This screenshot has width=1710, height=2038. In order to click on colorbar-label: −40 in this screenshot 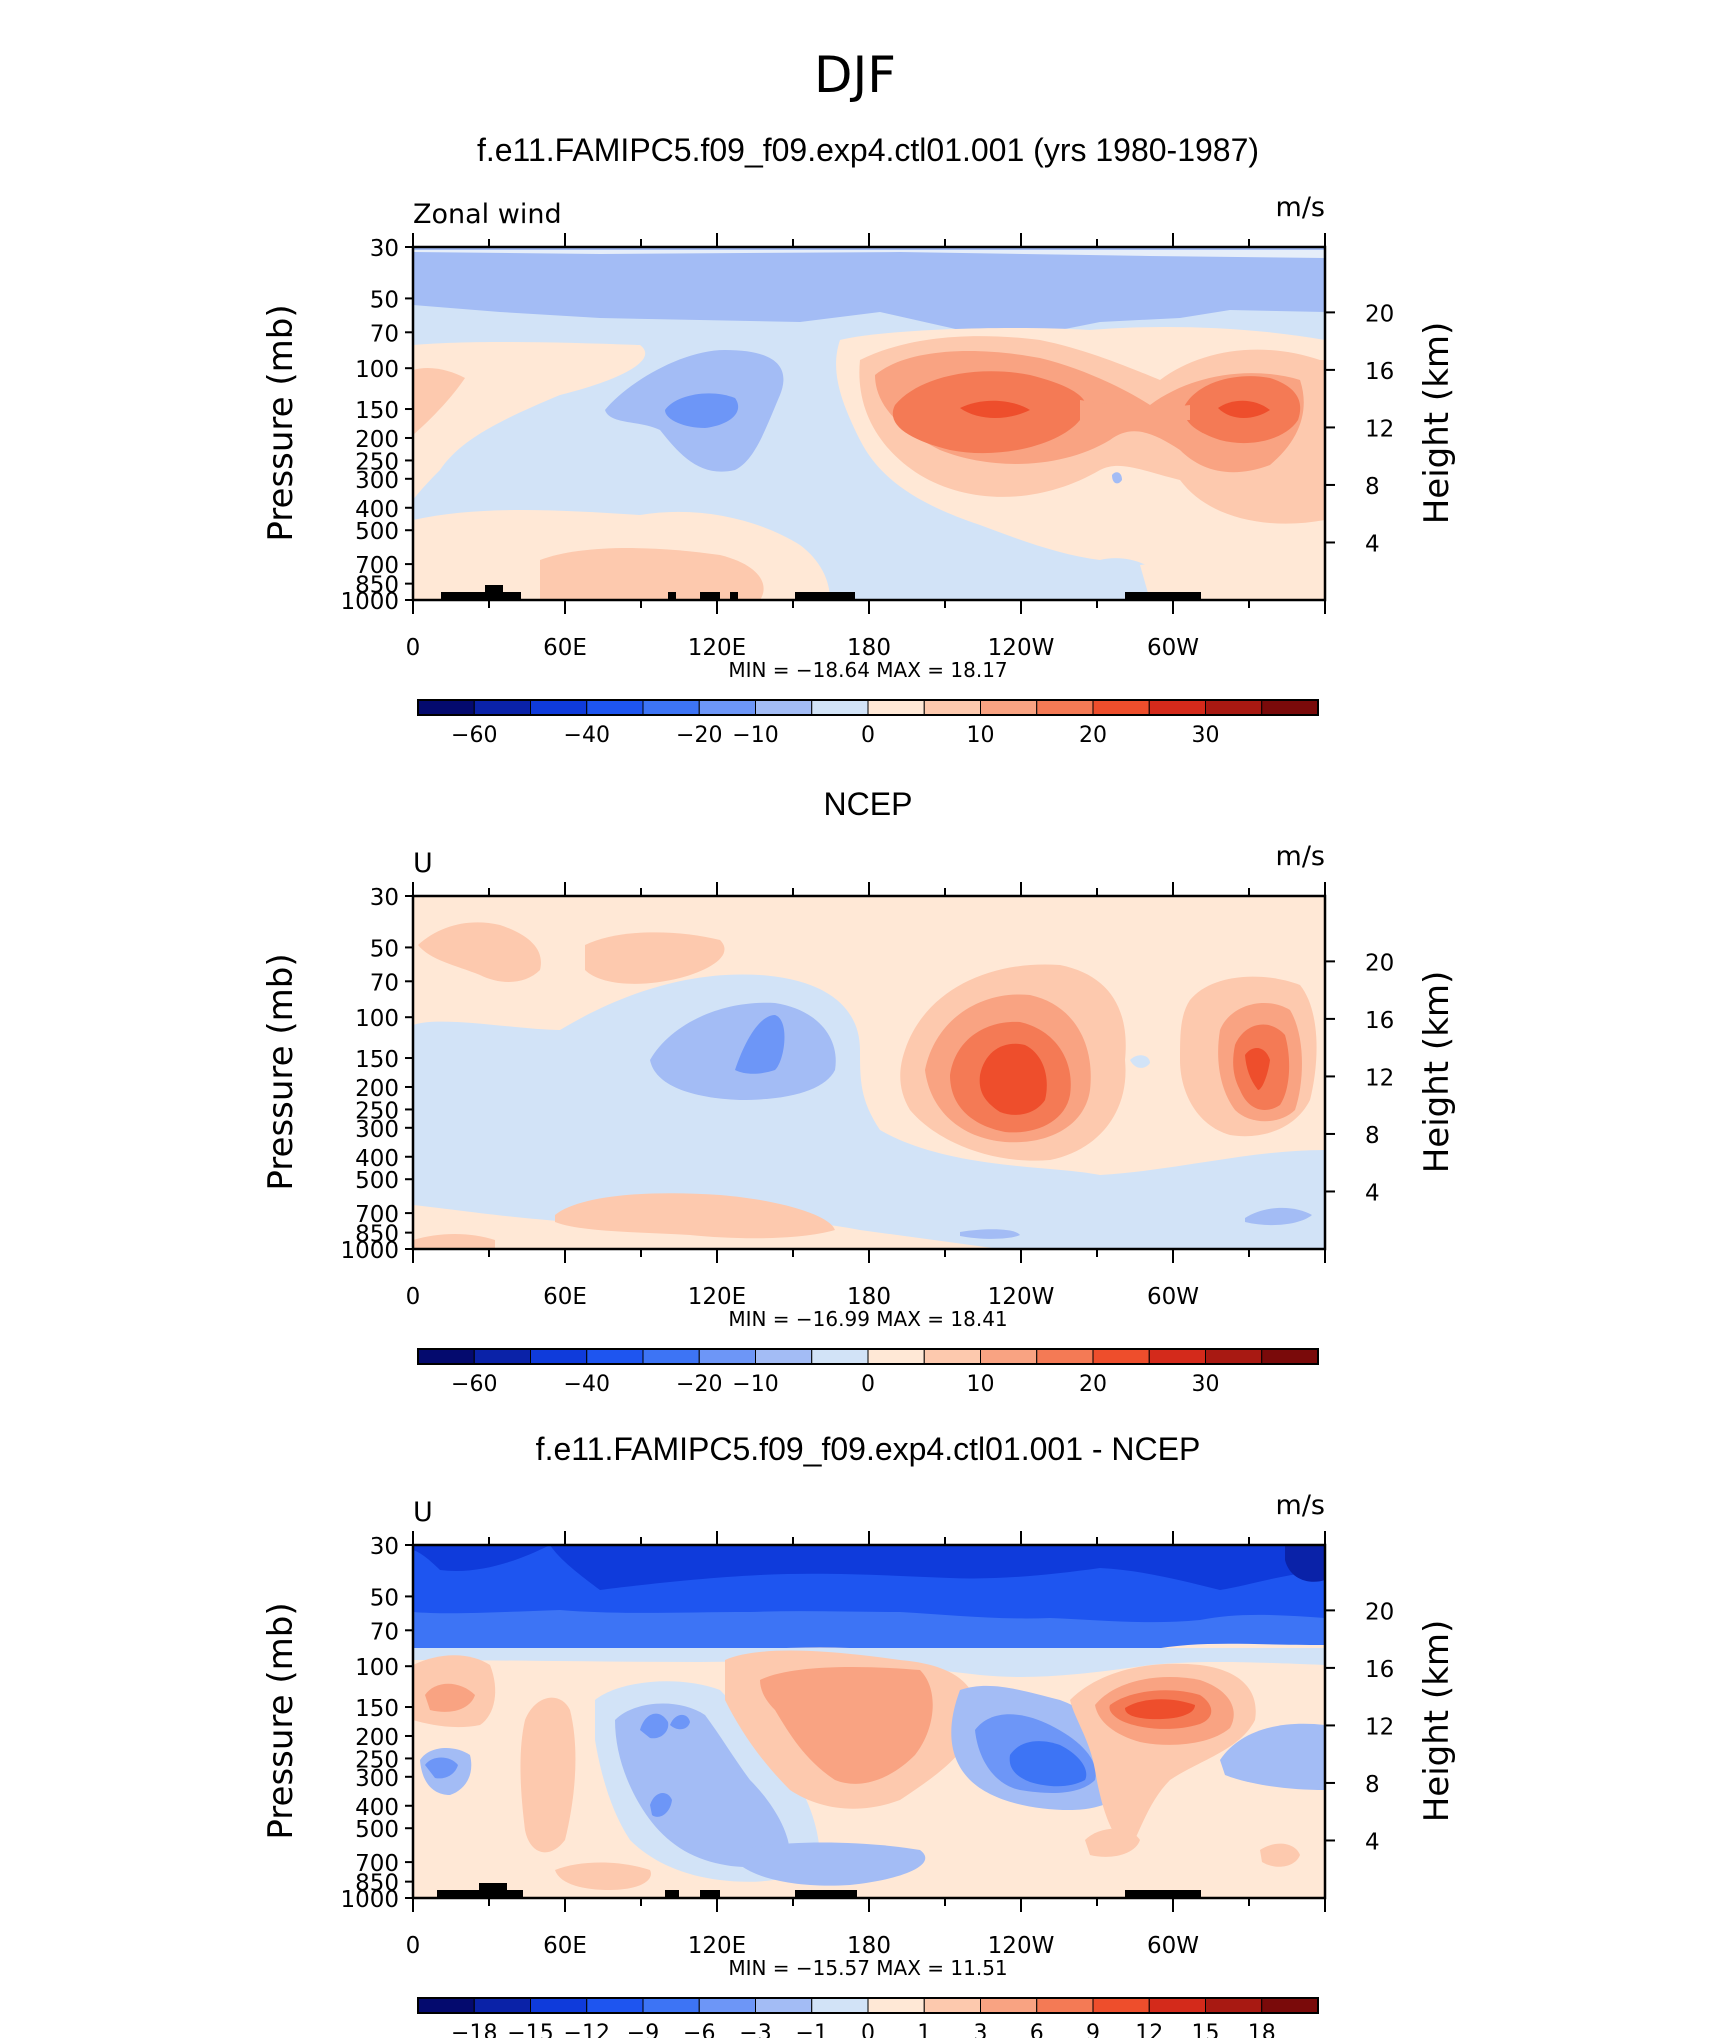, I will do `click(587, 735)`.